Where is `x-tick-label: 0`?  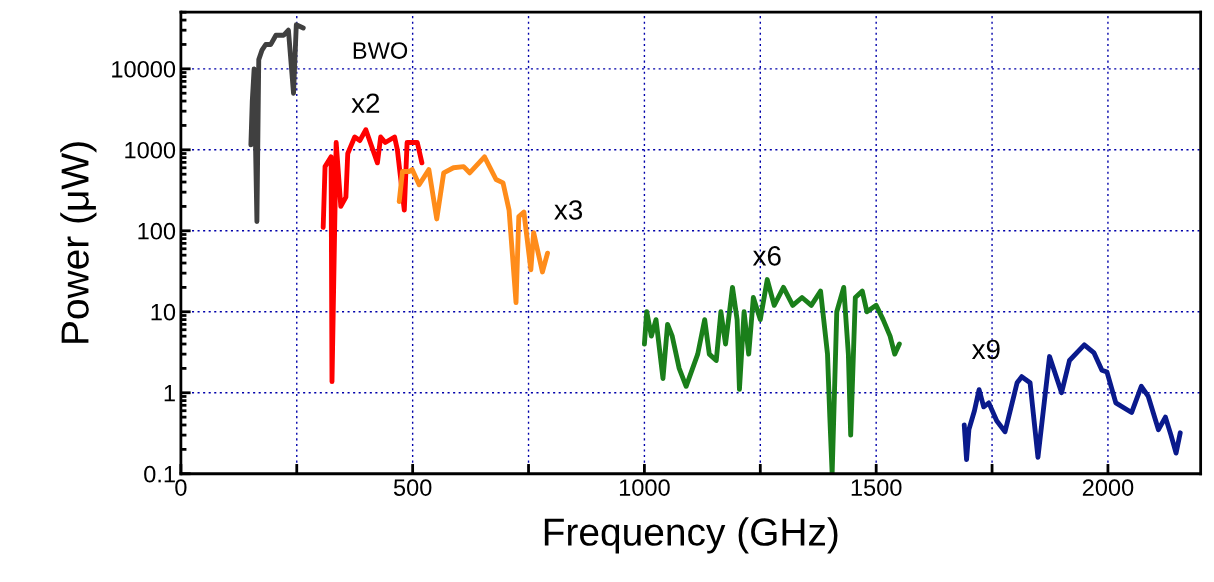
x-tick-label: 0 is located at coordinates (181, 487).